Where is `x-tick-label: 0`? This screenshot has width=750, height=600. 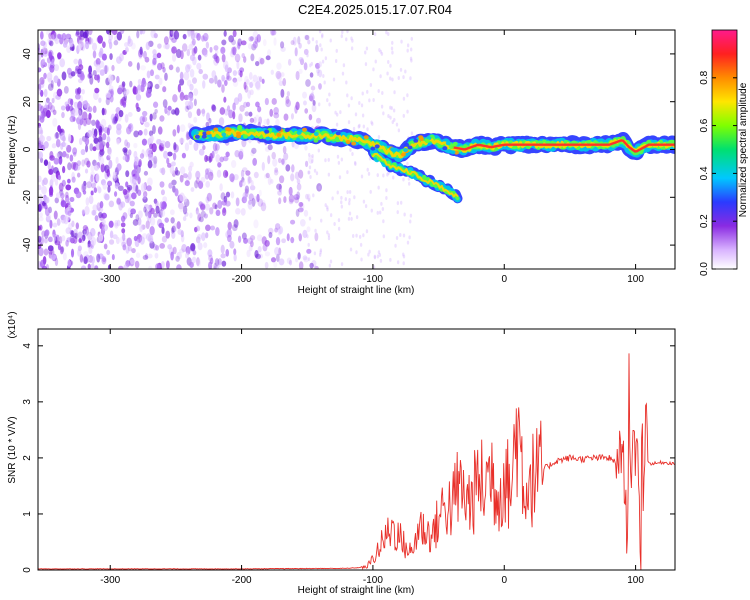 x-tick-label: 0 is located at coordinates (504, 279).